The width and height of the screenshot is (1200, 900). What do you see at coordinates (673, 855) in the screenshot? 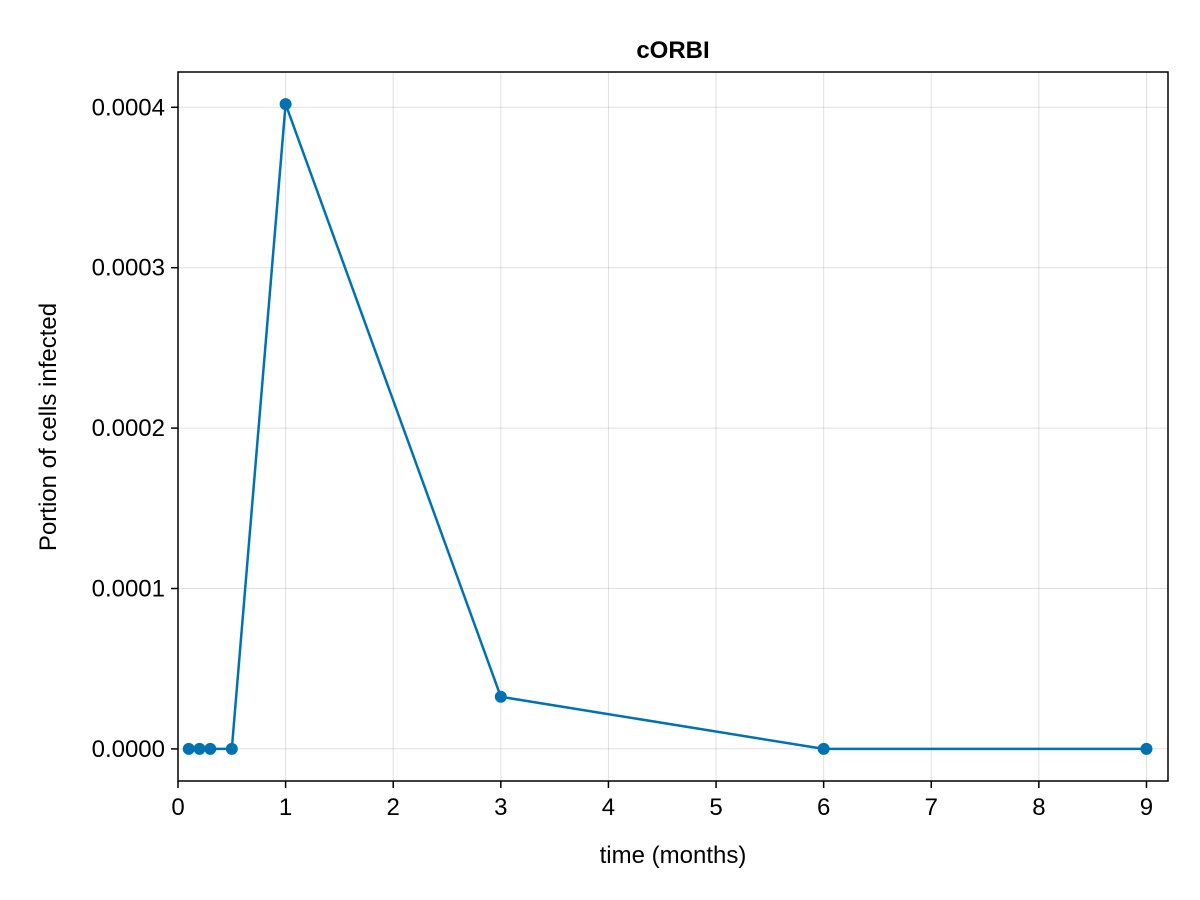
I see `x-axis-title: time (months)` at bounding box center [673, 855].